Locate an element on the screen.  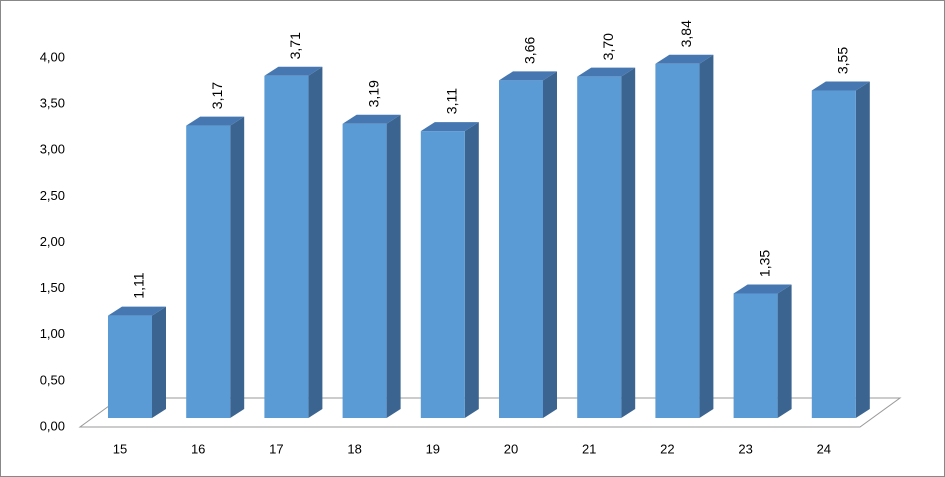
value-label: 3,71 is located at coordinates (295, 45).